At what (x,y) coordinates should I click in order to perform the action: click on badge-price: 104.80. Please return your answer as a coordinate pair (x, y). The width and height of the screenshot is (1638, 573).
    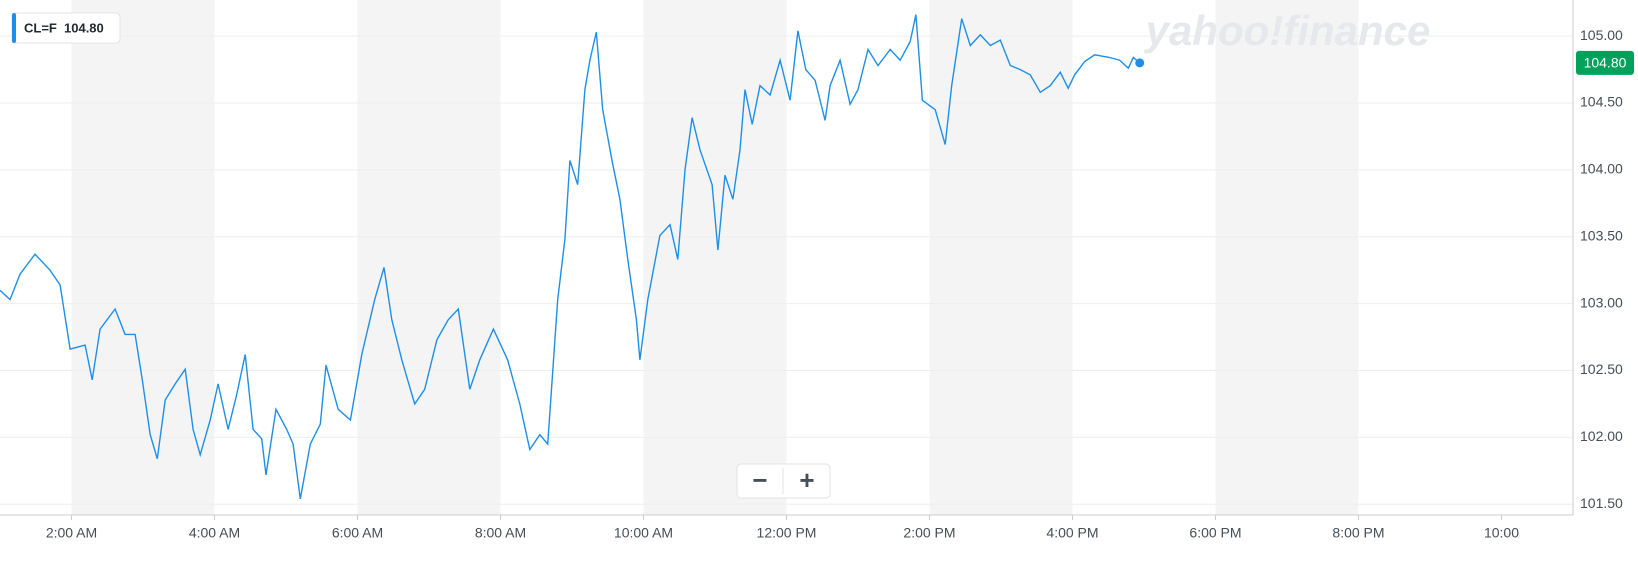
    Looking at the image, I should click on (84, 27).